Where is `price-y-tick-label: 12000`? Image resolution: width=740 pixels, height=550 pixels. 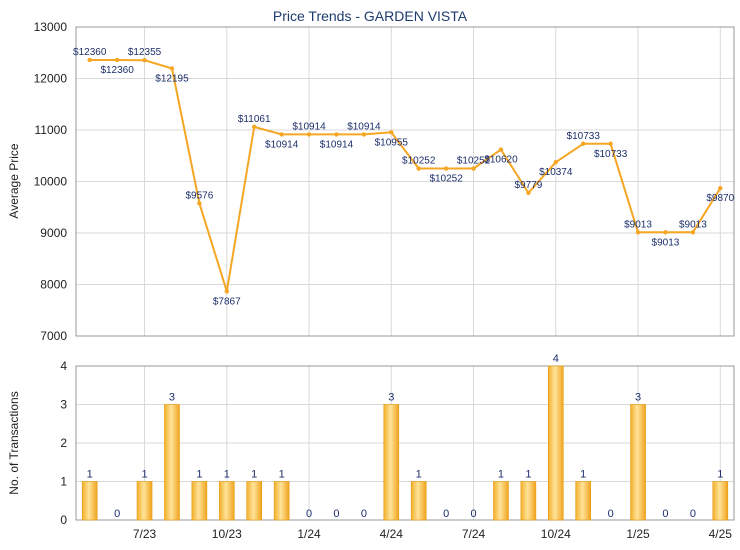
price-y-tick-label: 12000 is located at coordinates (51, 79).